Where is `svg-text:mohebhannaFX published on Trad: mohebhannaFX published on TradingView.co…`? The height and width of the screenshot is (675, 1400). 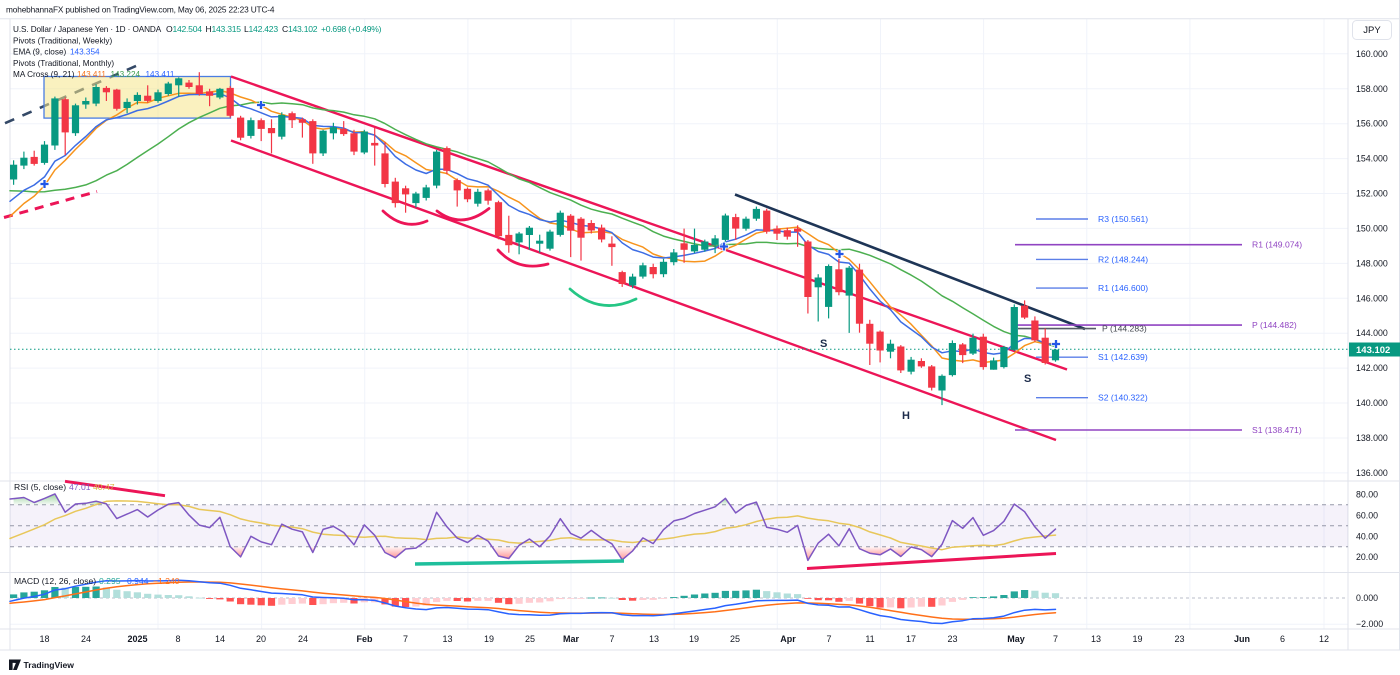
svg-text:mohebhannaFX published on Trad: mohebhannaFX published on TradingView.co… is located at coordinates (140, 10).